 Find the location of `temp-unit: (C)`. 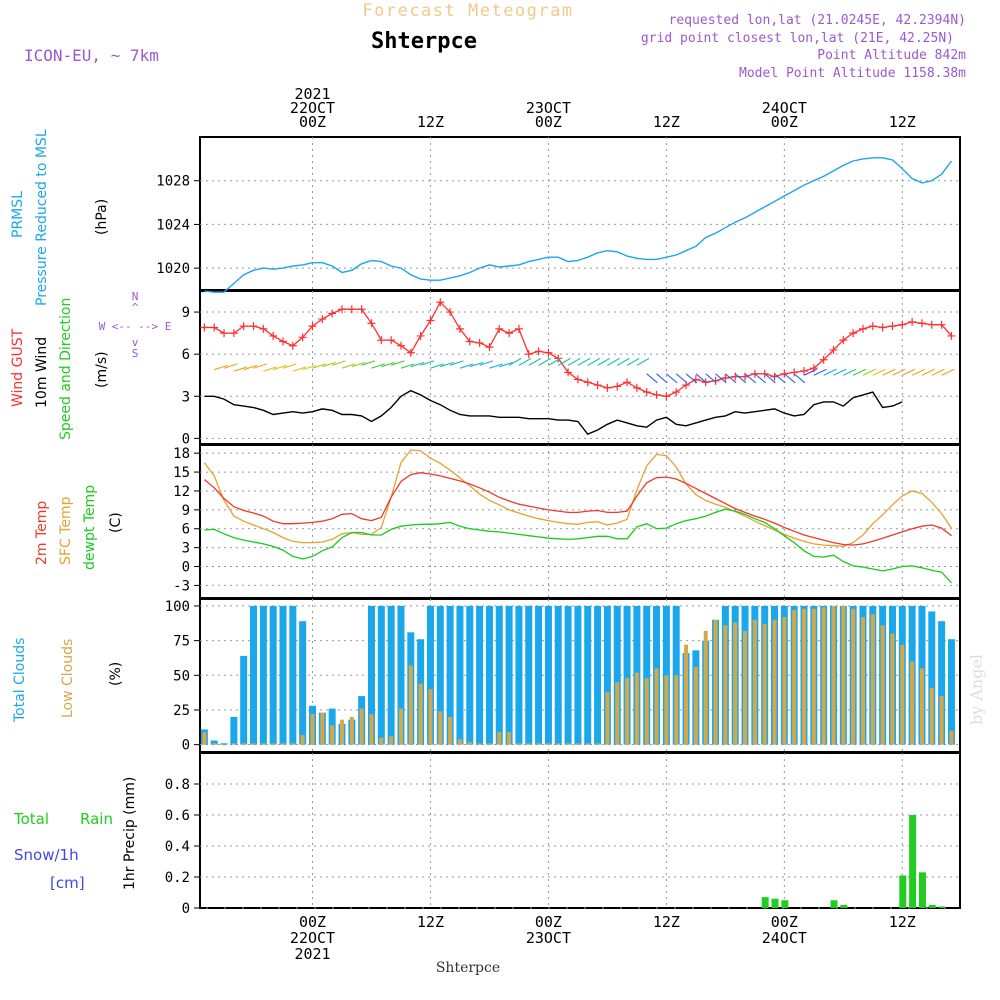

temp-unit: (C) is located at coordinates (116, 522).